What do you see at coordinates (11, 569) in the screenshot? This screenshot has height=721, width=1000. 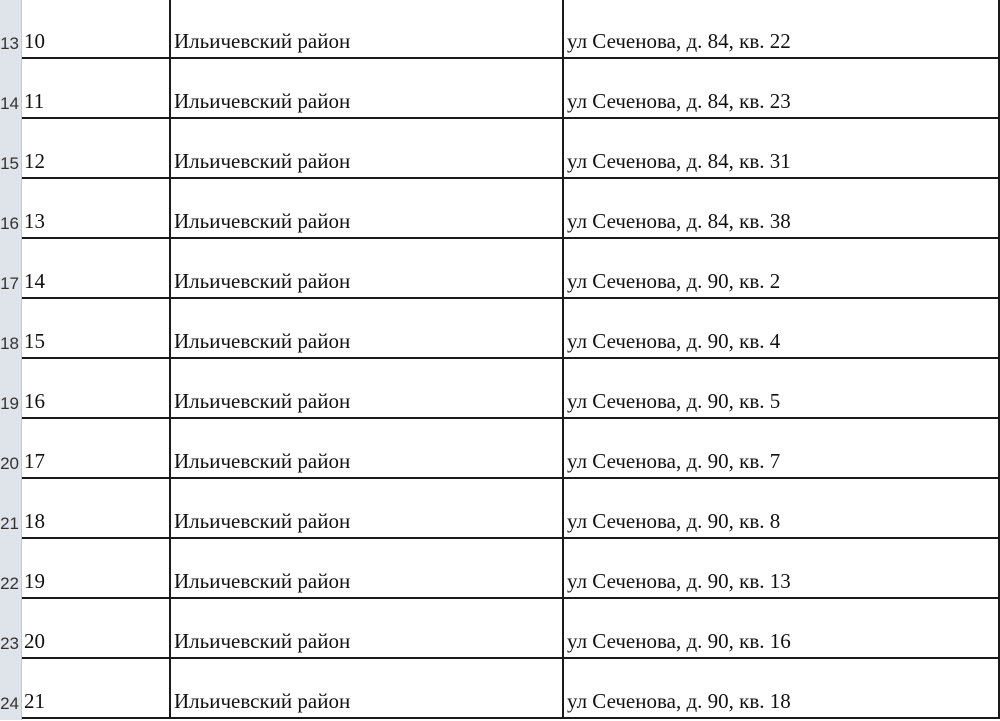 I see `row-header: 22` at bounding box center [11, 569].